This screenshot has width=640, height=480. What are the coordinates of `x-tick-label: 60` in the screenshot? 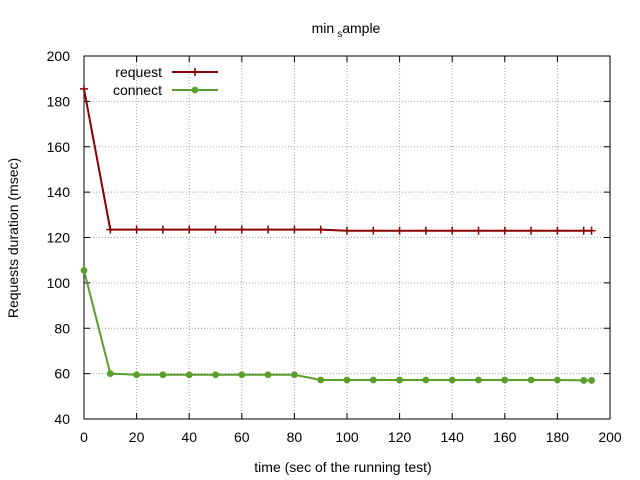 It's located at (242, 437).